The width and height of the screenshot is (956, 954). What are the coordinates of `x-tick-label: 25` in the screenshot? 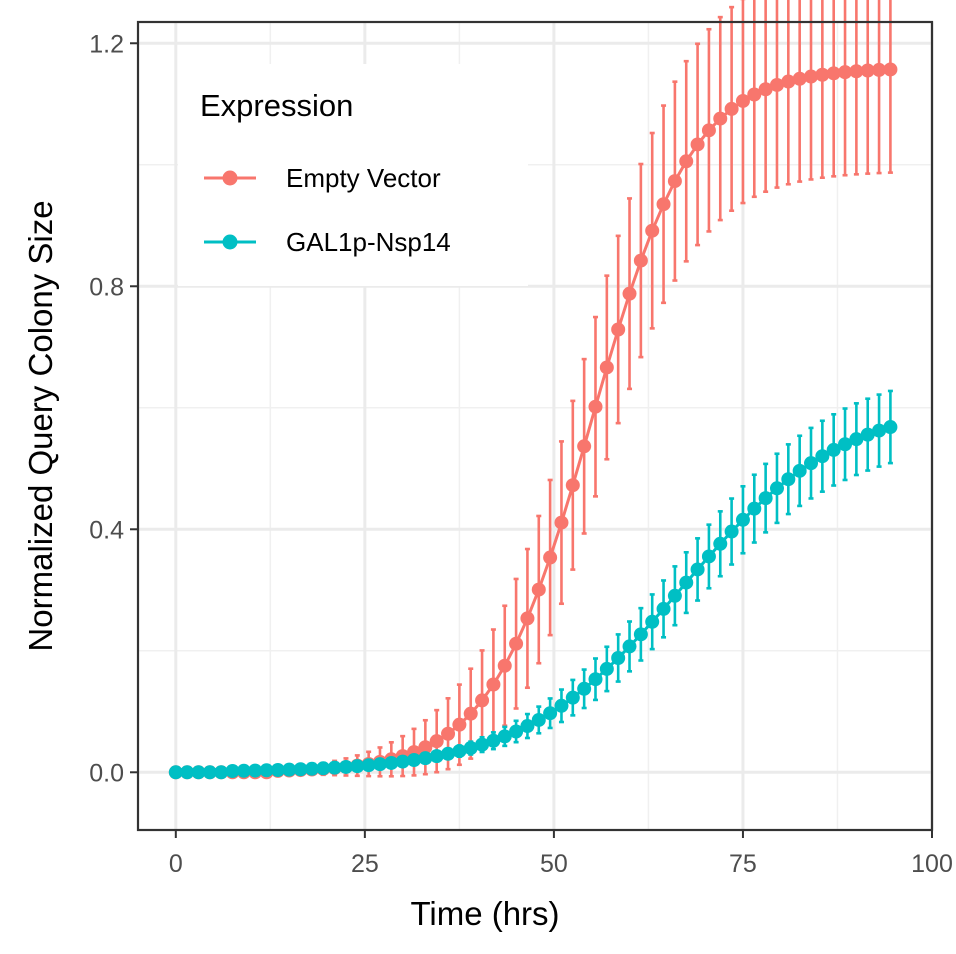 It's located at (365, 864).